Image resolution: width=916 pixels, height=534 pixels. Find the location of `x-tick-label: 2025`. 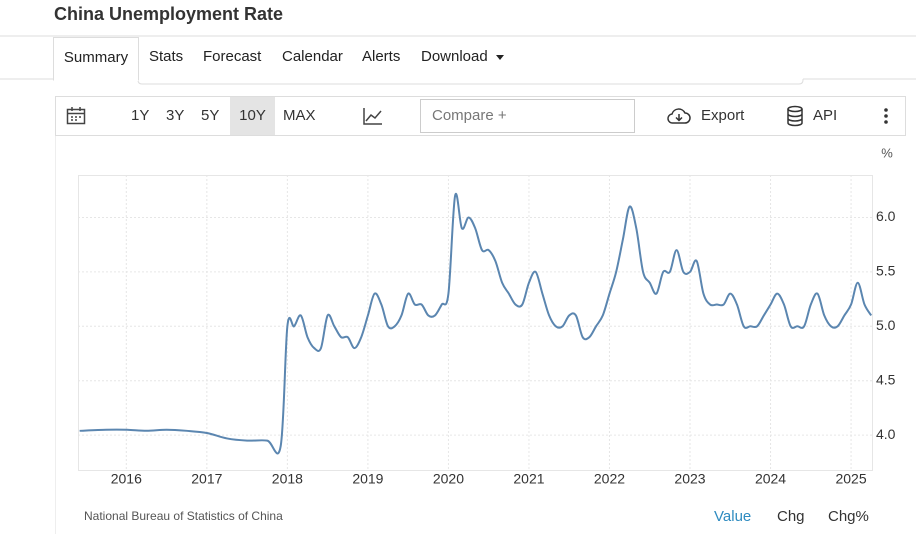

x-tick-label: 2025 is located at coordinates (850, 479).